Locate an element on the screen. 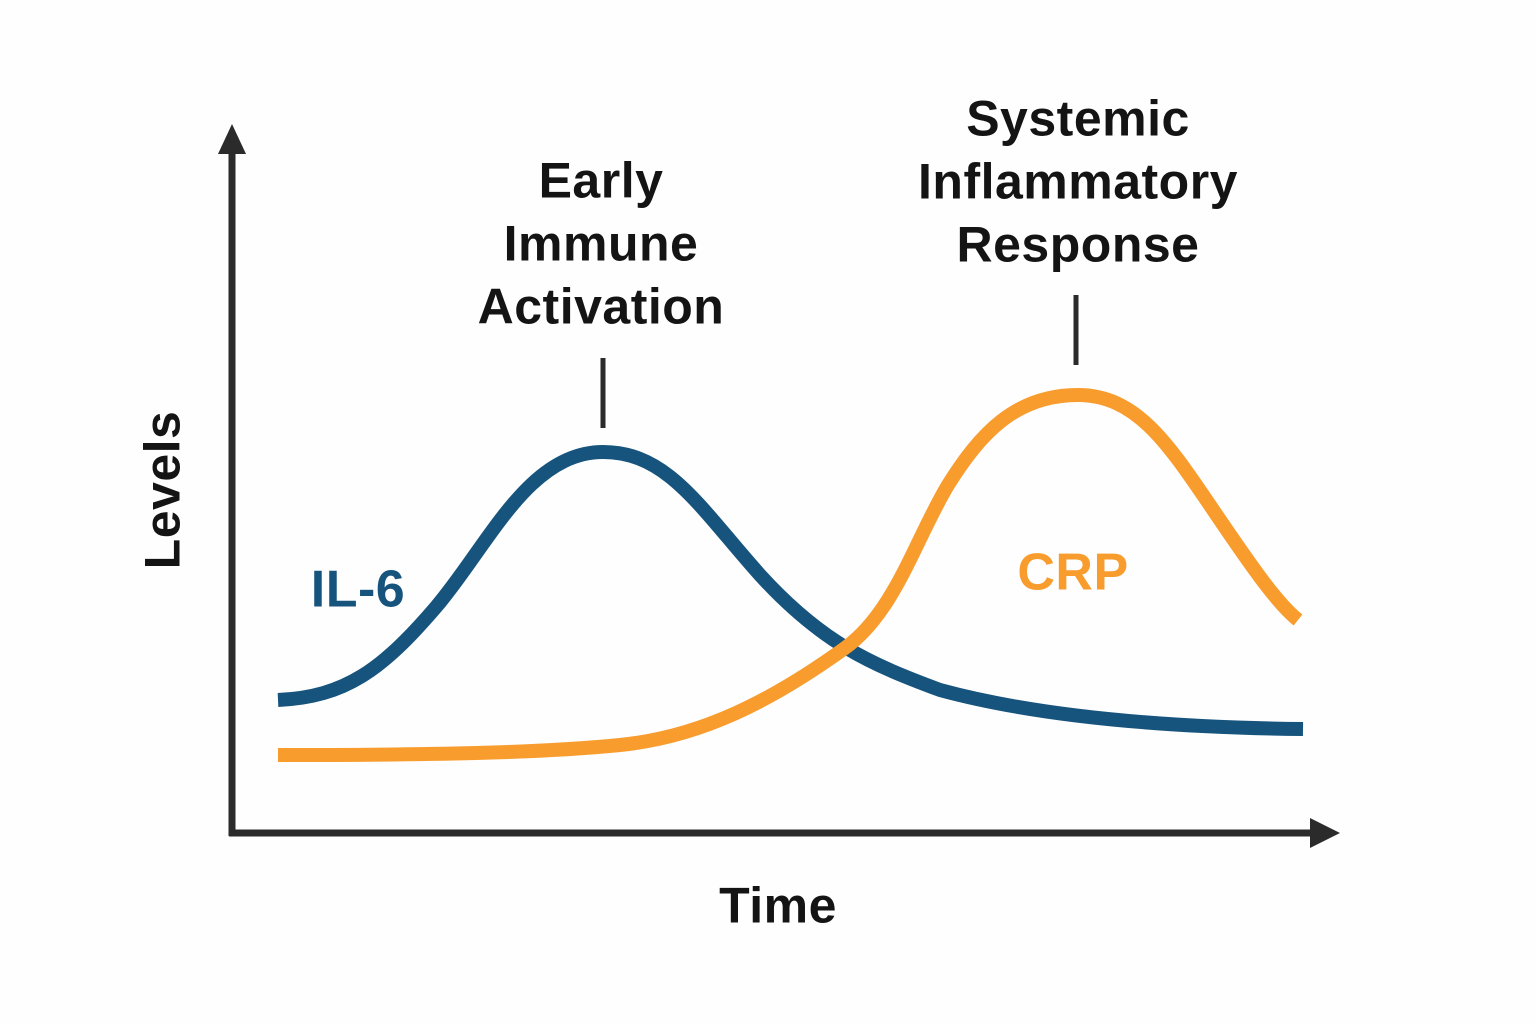 The image size is (1536, 1024). x-axis-label: Time is located at coordinates (778, 905).